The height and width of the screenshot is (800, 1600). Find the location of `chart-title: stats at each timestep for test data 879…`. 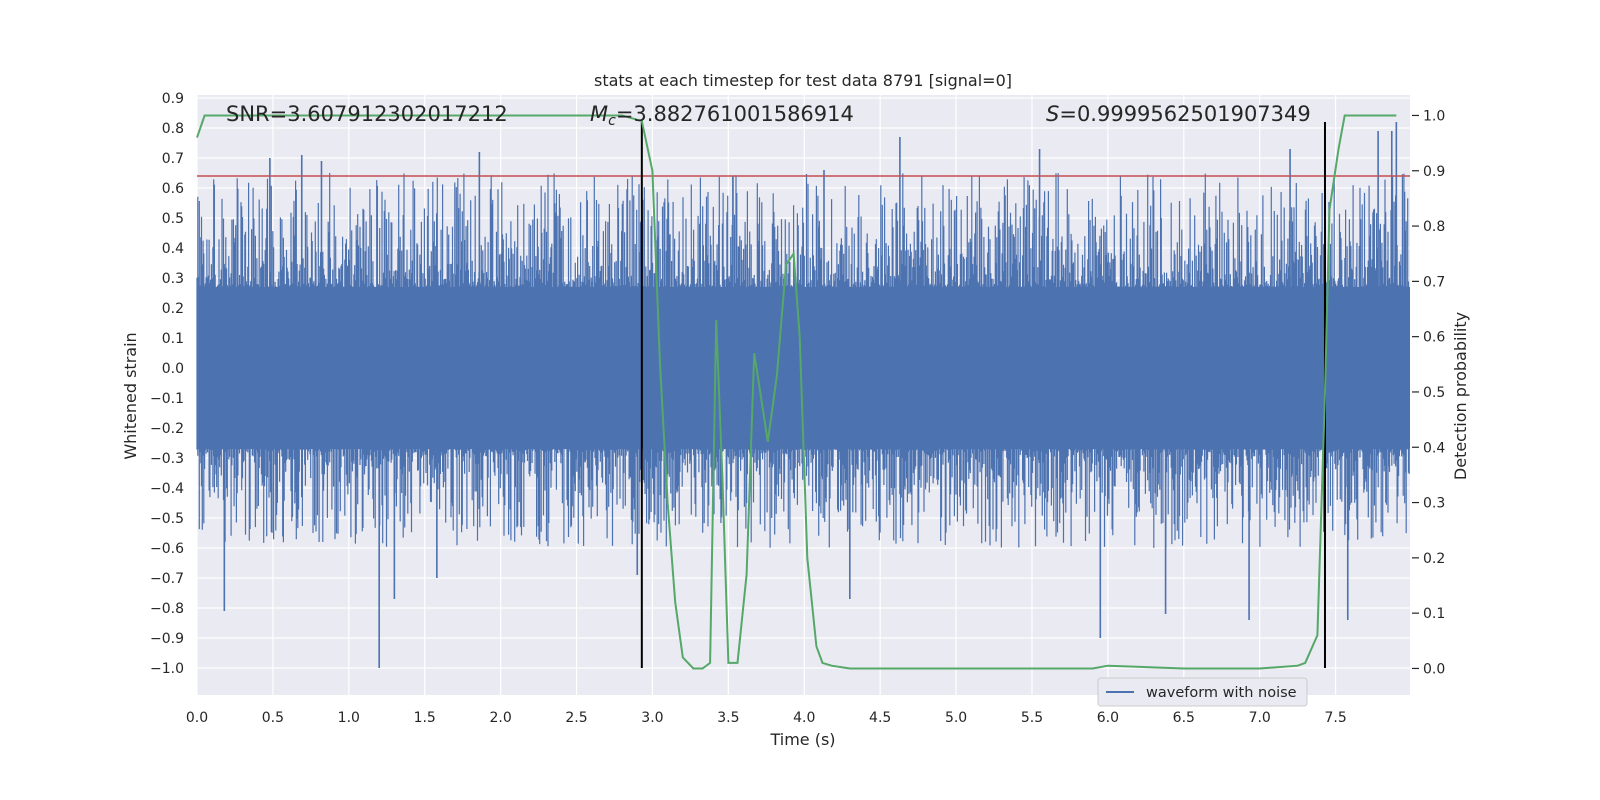

chart-title: stats at each timestep for test data 879… is located at coordinates (803, 80).